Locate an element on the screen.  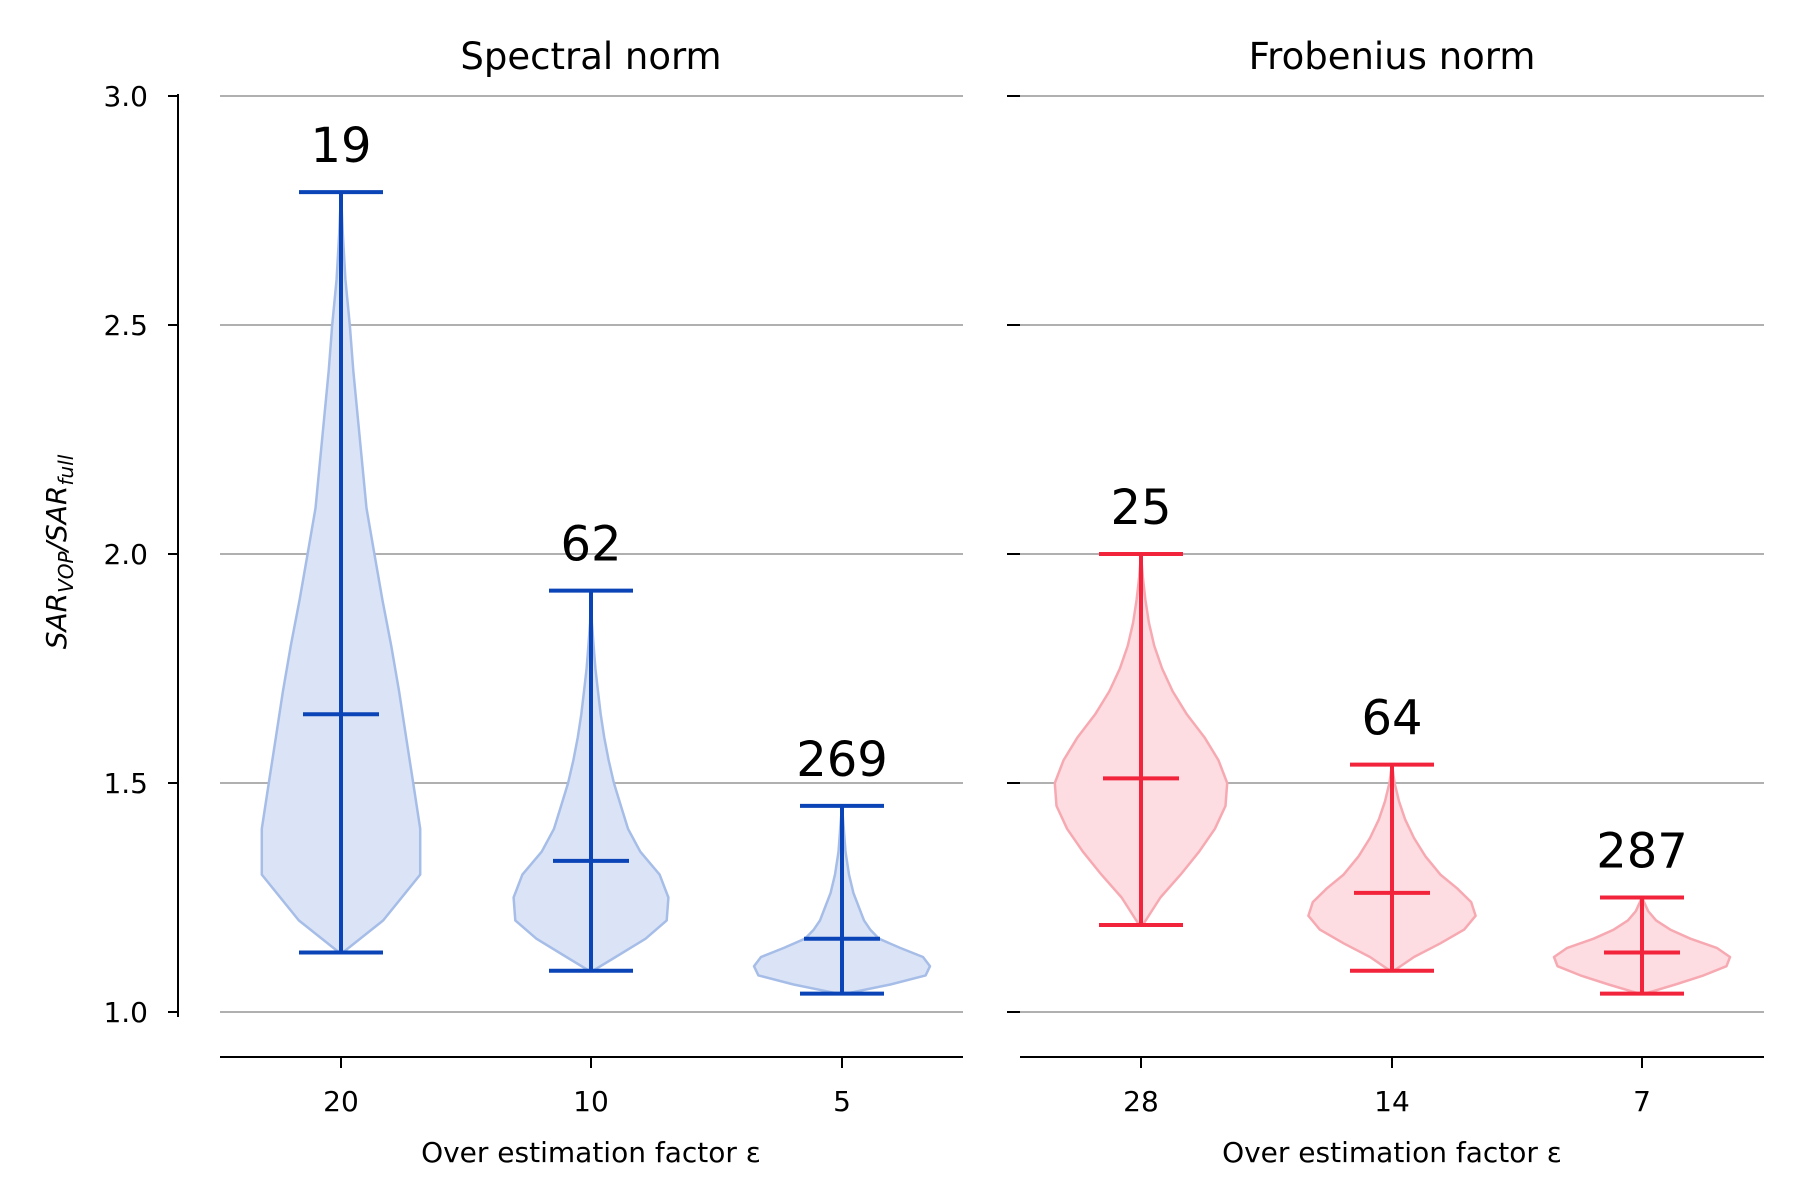
y-tick-label: 2.0 is located at coordinates (125, 554).